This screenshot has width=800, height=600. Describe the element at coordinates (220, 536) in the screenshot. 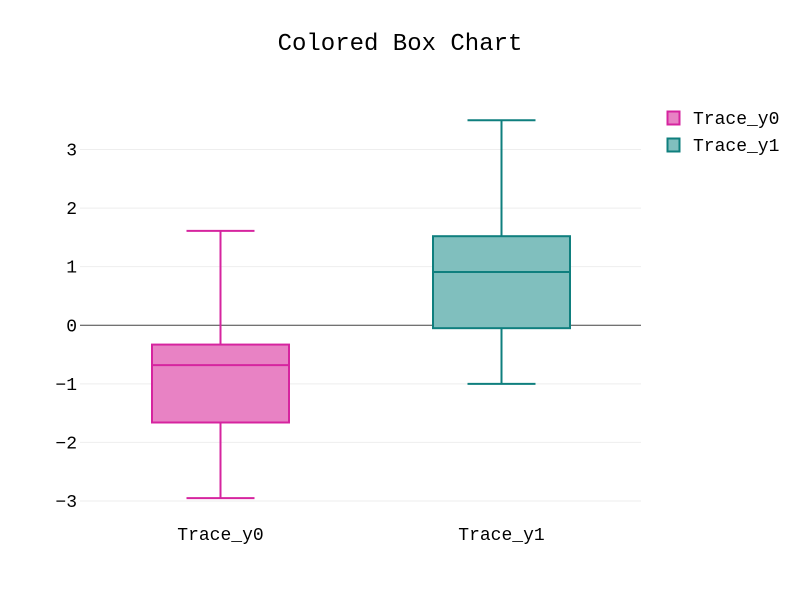

I see `x-tick-label: Trace_y0` at that location.